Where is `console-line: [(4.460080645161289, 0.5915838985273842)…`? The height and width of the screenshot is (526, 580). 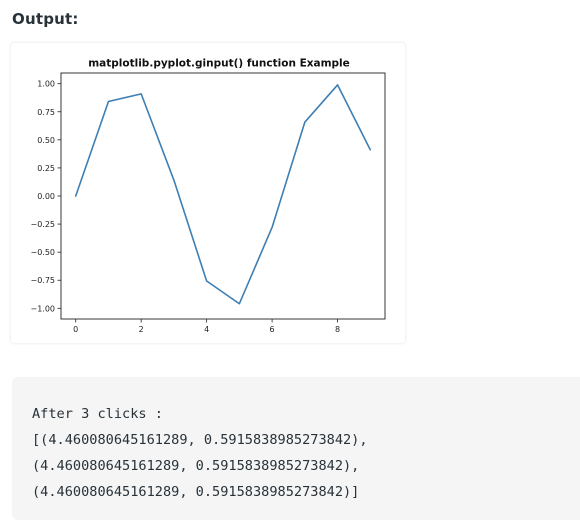 console-line: [(4.460080645161289, 0.5915838985273842)… is located at coordinates (200, 440).